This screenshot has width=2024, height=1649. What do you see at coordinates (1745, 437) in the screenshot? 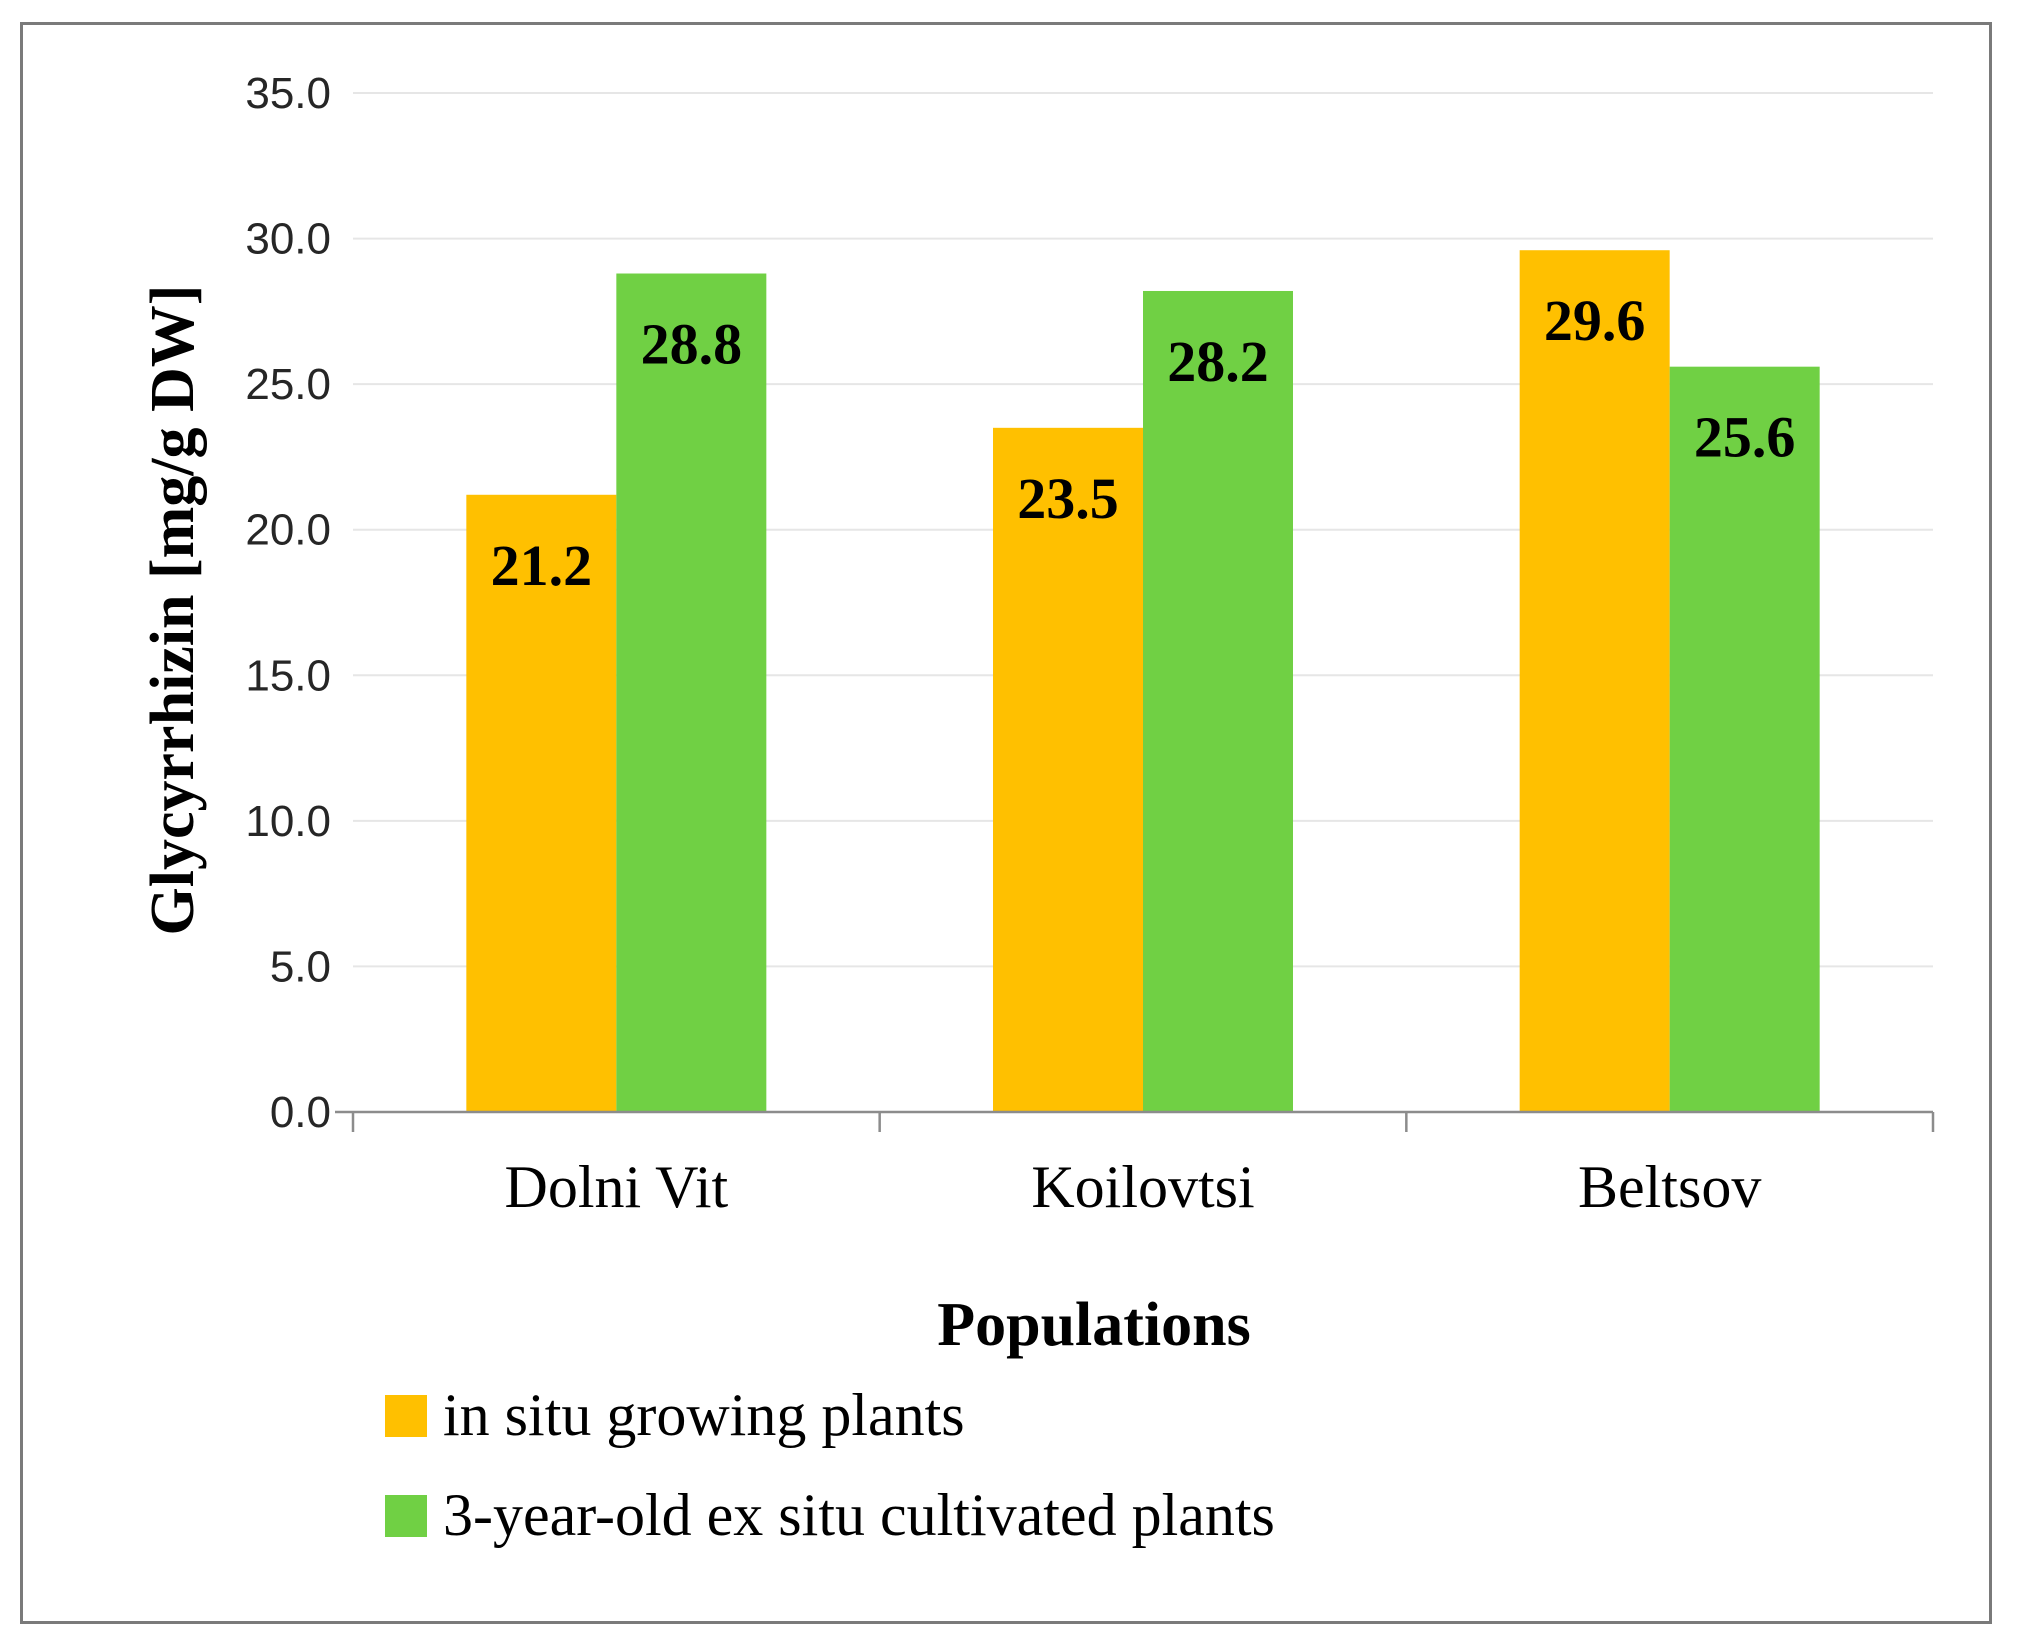
I see `data-label: 25.6` at bounding box center [1745, 437].